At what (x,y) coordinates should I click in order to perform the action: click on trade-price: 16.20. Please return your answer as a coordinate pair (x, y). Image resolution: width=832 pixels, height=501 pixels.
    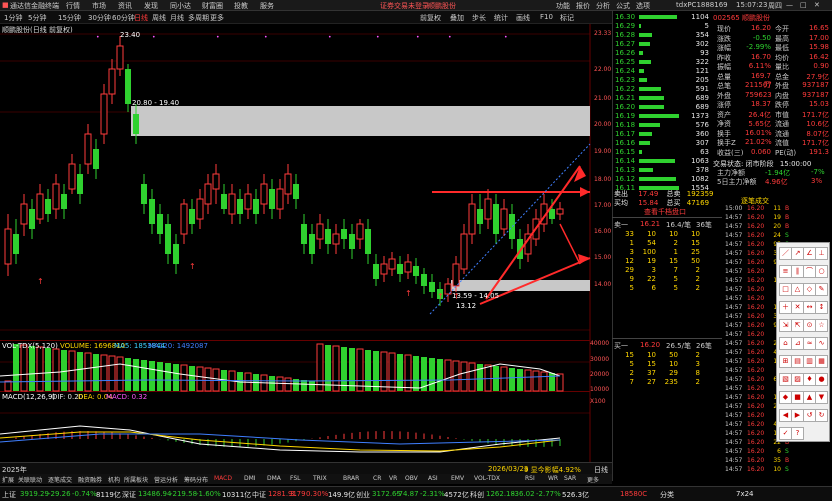
    Looking at the image, I should click on (756, 208).